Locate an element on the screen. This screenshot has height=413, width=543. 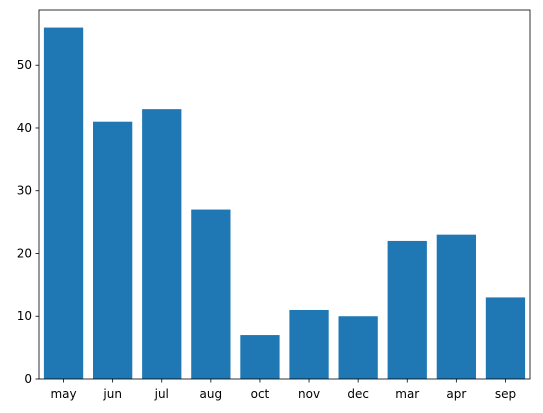
y-tick-label-30: 30 is located at coordinates (24, 191).